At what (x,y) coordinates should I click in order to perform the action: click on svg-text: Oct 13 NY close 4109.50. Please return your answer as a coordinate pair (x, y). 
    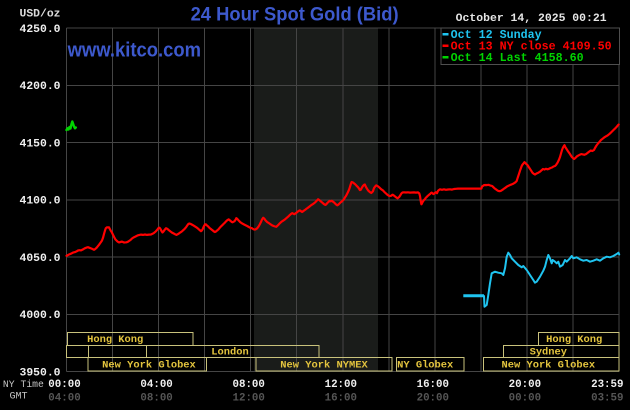
    Looking at the image, I should click on (531, 47).